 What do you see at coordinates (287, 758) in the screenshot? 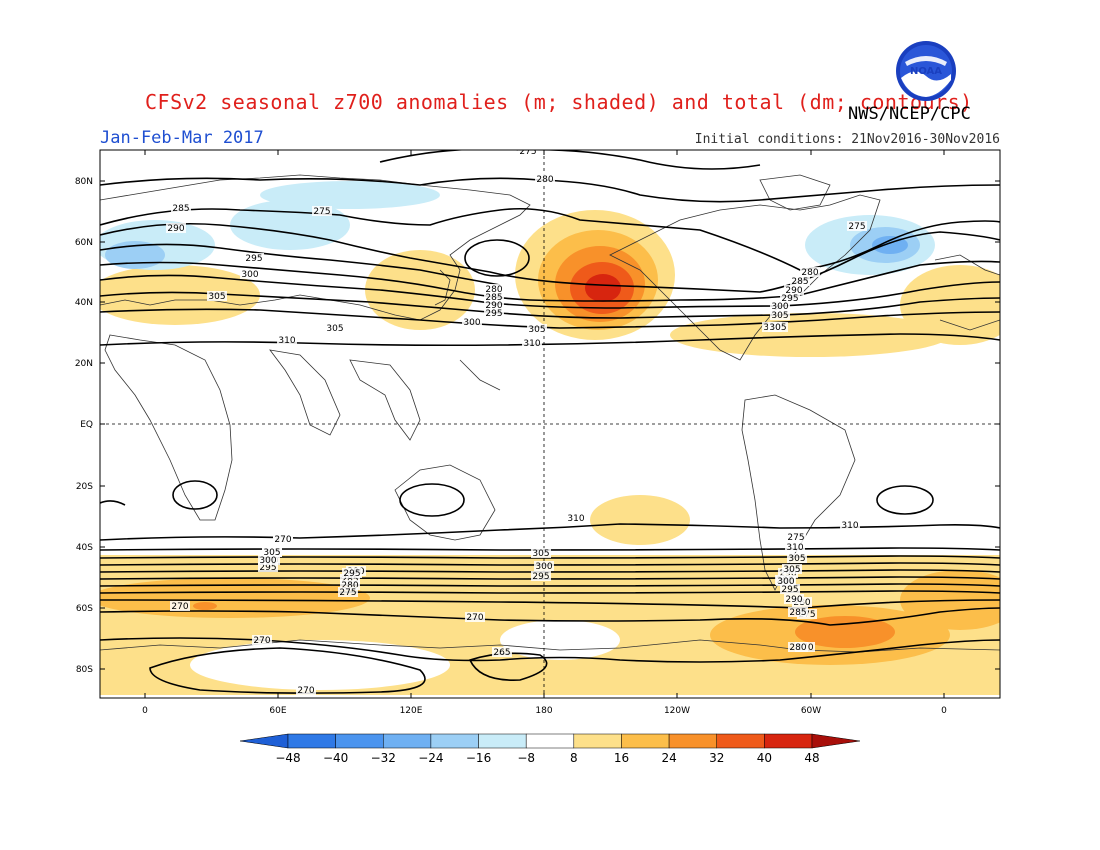
I see `colorbar-tick-label: −48` at bounding box center [287, 758].